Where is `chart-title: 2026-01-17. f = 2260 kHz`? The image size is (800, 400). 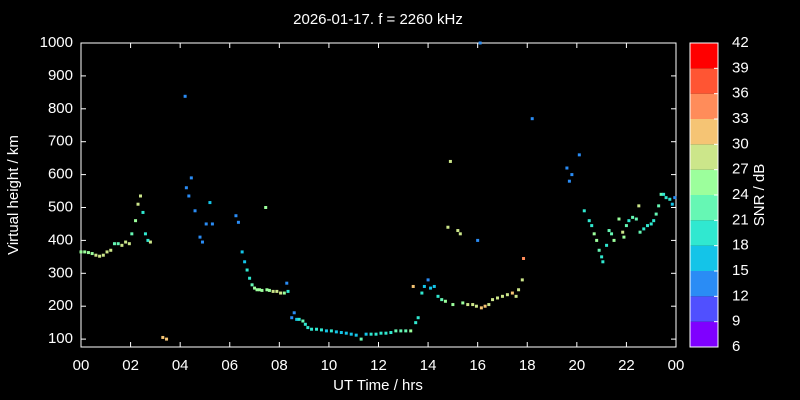 chart-title: 2026-01-17. f = 2260 kHz is located at coordinates (378, 19).